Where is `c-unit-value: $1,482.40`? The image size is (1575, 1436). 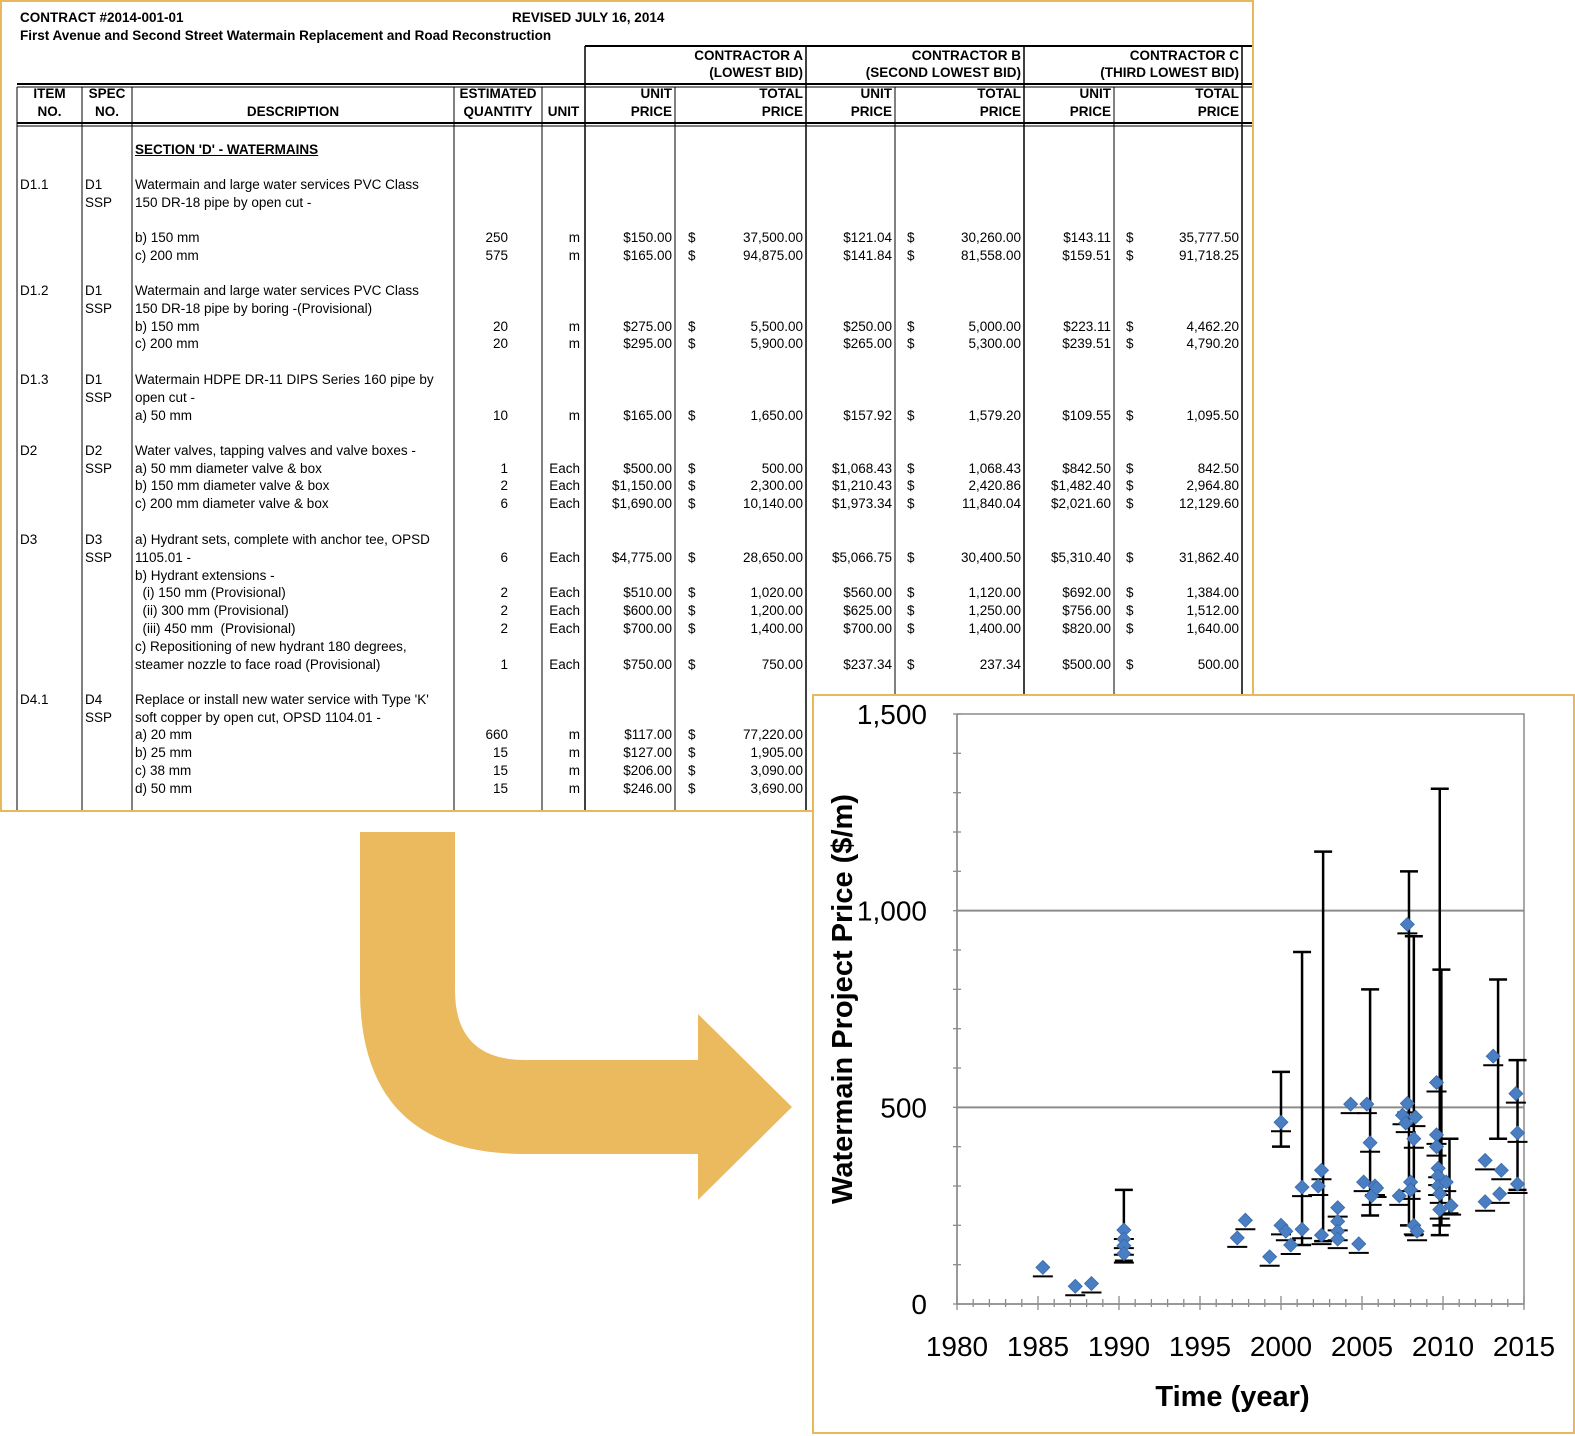 c-unit-value: $1,482.40 is located at coordinates (1080, 485).